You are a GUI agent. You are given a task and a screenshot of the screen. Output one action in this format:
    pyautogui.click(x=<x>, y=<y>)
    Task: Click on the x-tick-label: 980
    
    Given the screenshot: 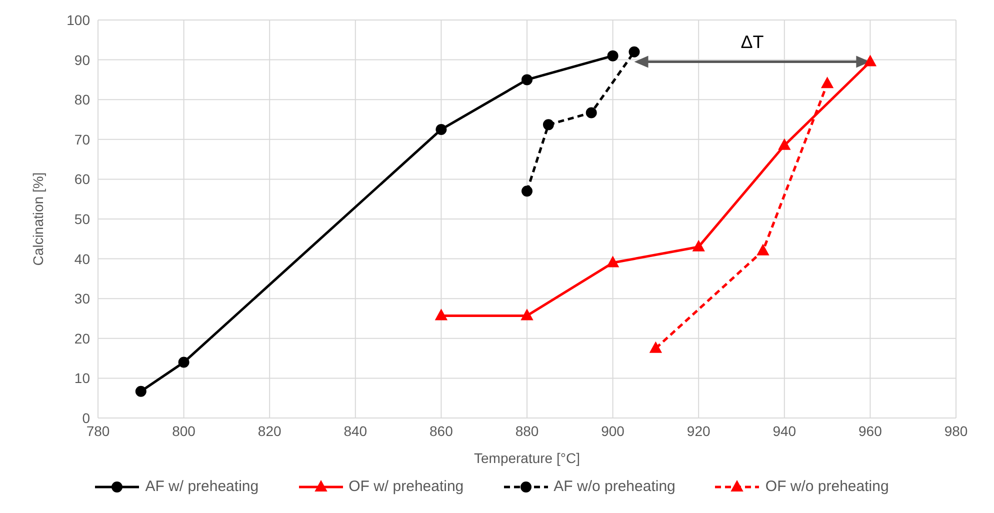 What is the action you would take?
    pyautogui.click(x=956, y=430)
    